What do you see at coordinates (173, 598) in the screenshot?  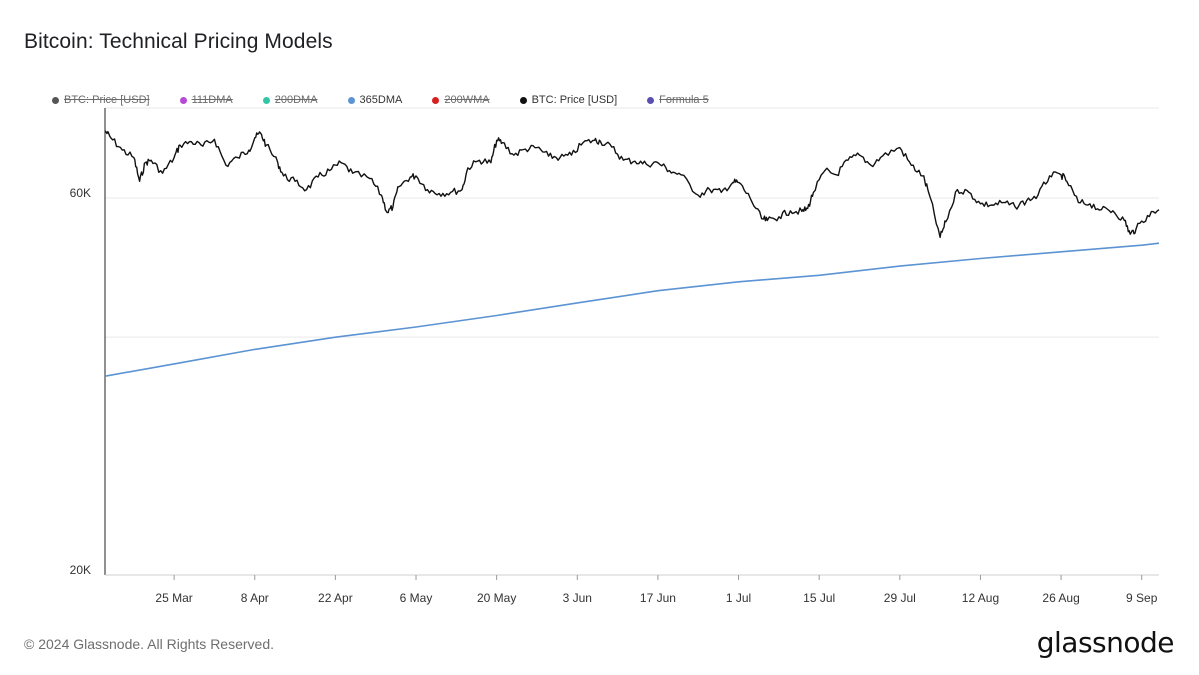 I see `x-tick-label: 25 Mar` at bounding box center [173, 598].